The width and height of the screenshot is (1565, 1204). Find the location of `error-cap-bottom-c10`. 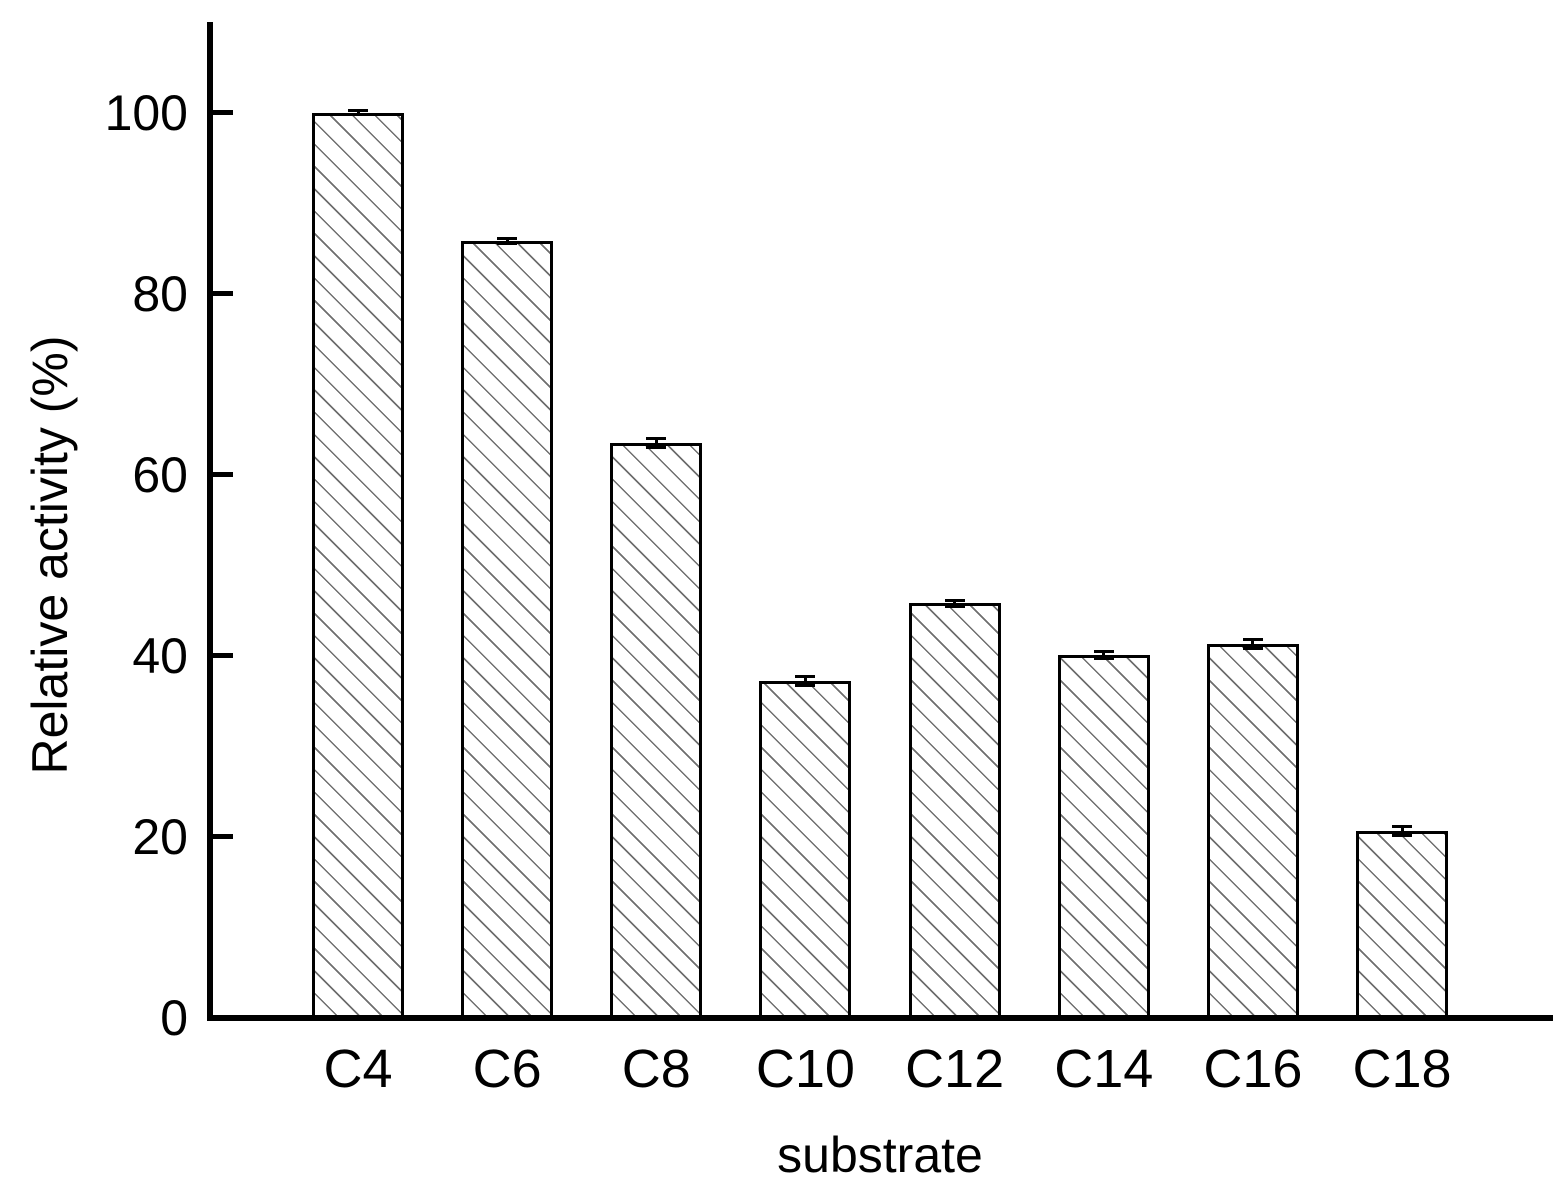

error-cap-bottom-c10 is located at coordinates (805, 686).